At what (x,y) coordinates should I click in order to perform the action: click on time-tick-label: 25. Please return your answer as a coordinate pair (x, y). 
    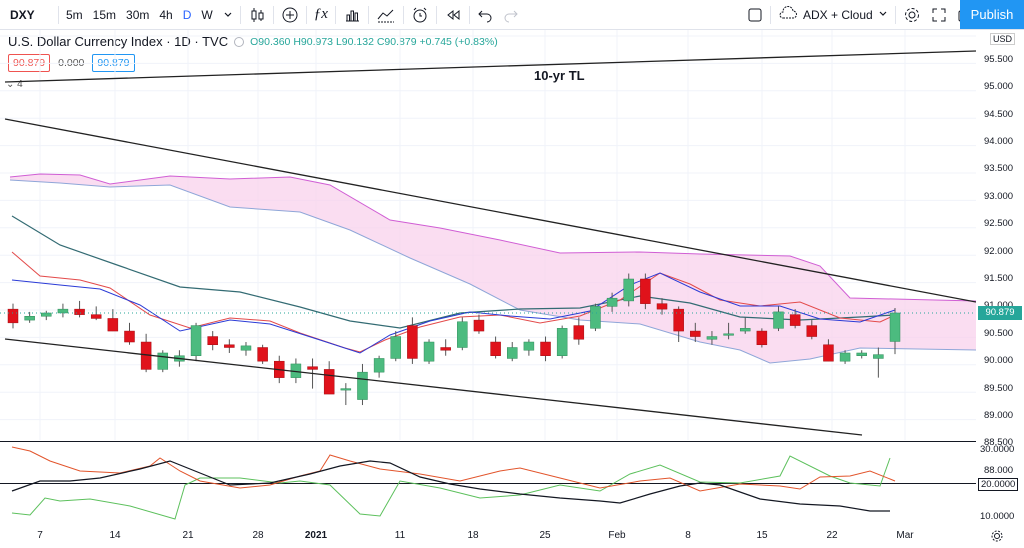
    Looking at the image, I should click on (545, 535).